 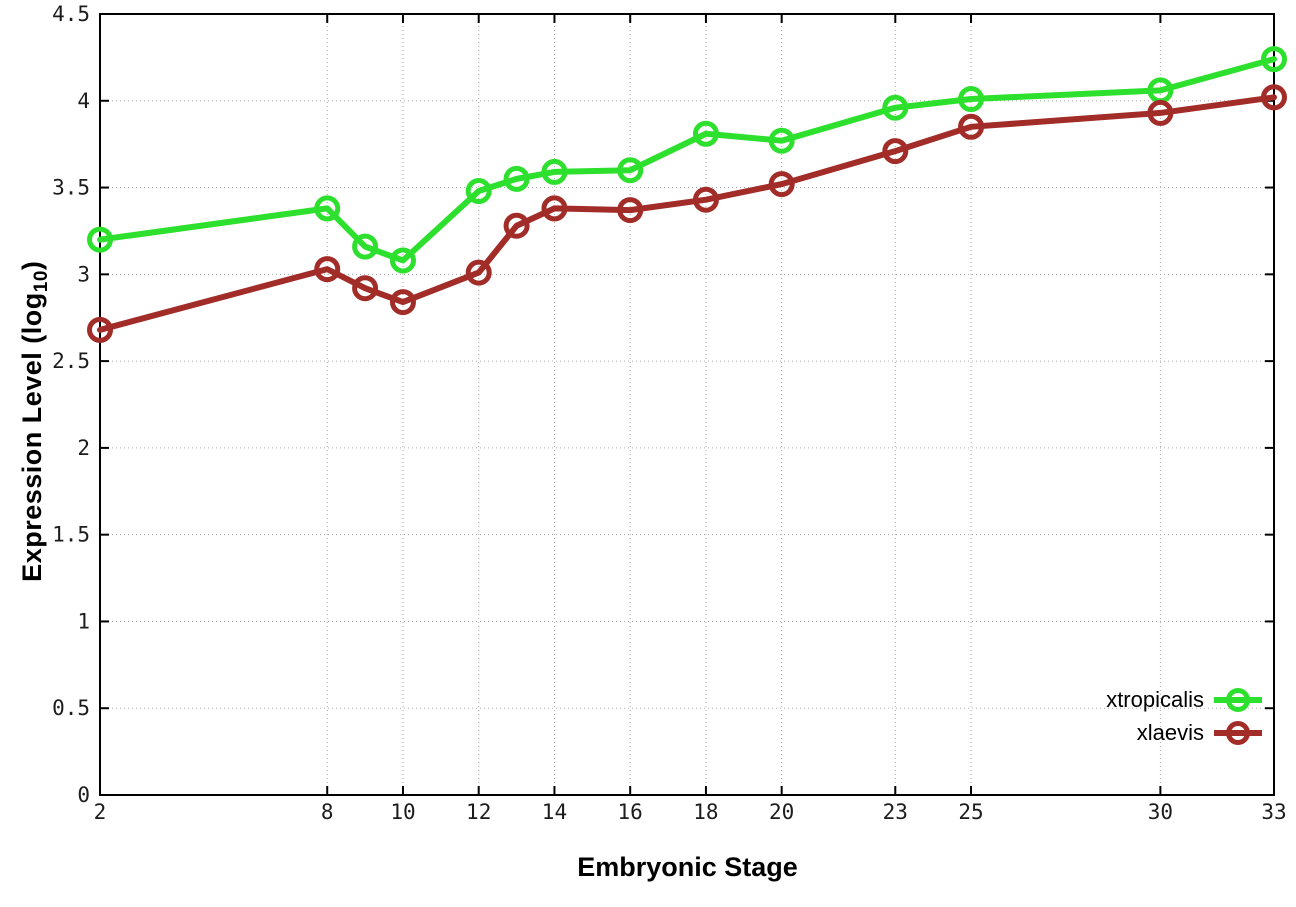 I want to click on y-tick-label: 2.5, so click(x=71, y=361).